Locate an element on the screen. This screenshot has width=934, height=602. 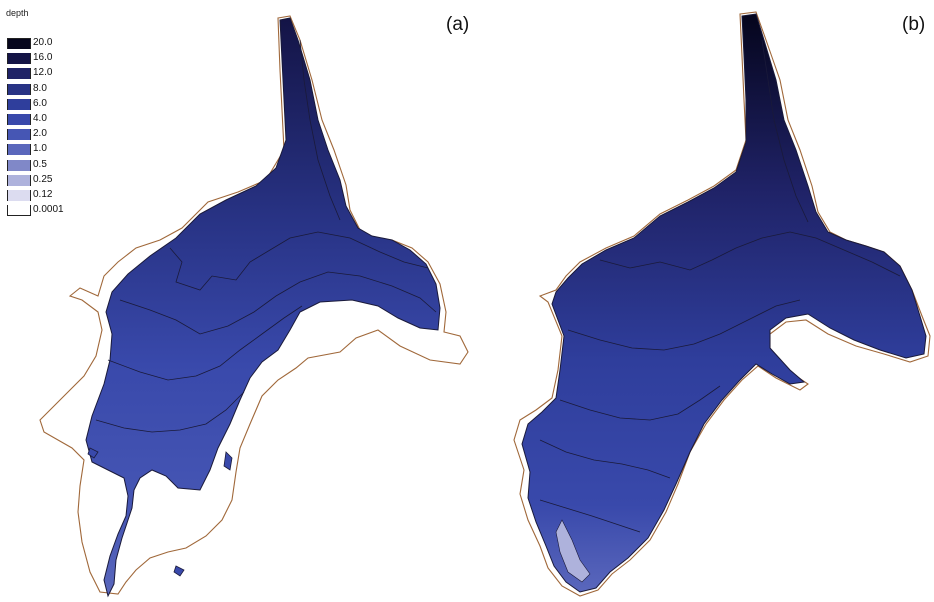
legend-entry: 6.0 is located at coordinates (47, 105).